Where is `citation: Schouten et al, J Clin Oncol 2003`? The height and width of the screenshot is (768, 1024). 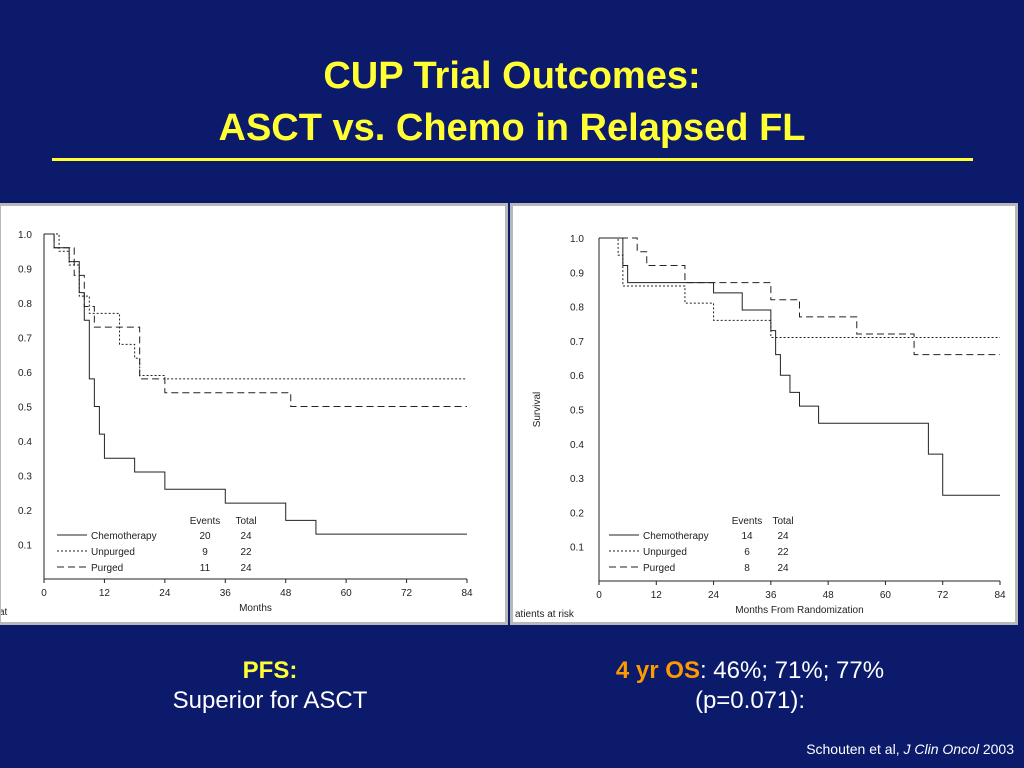 citation: Schouten et al, J Clin Oncol 2003 is located at coordinates (910, 749).